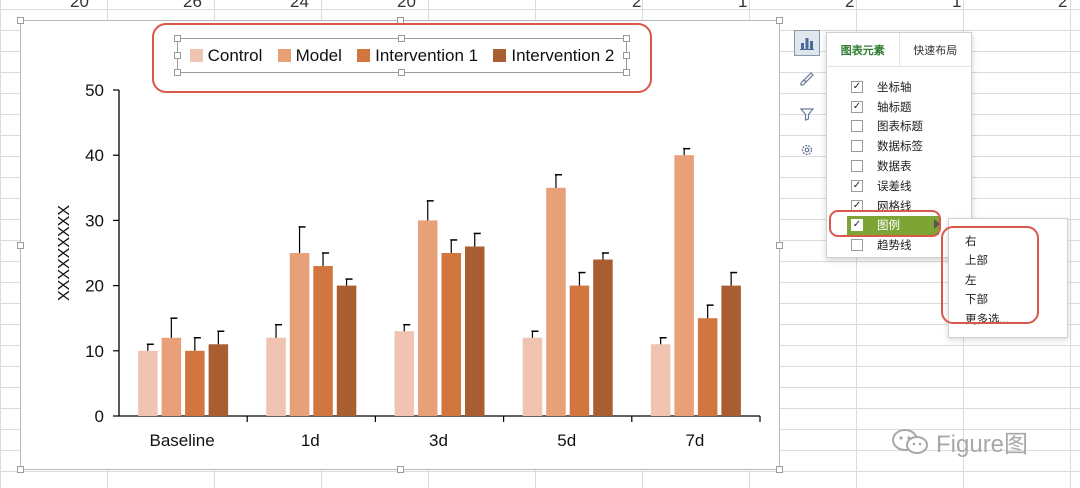 This screenshot has width=1080, height=488. What do you see at coordinates (235, 55) in the screenshot?
I see `legend-label: Control` at bounding box center [235, 55].